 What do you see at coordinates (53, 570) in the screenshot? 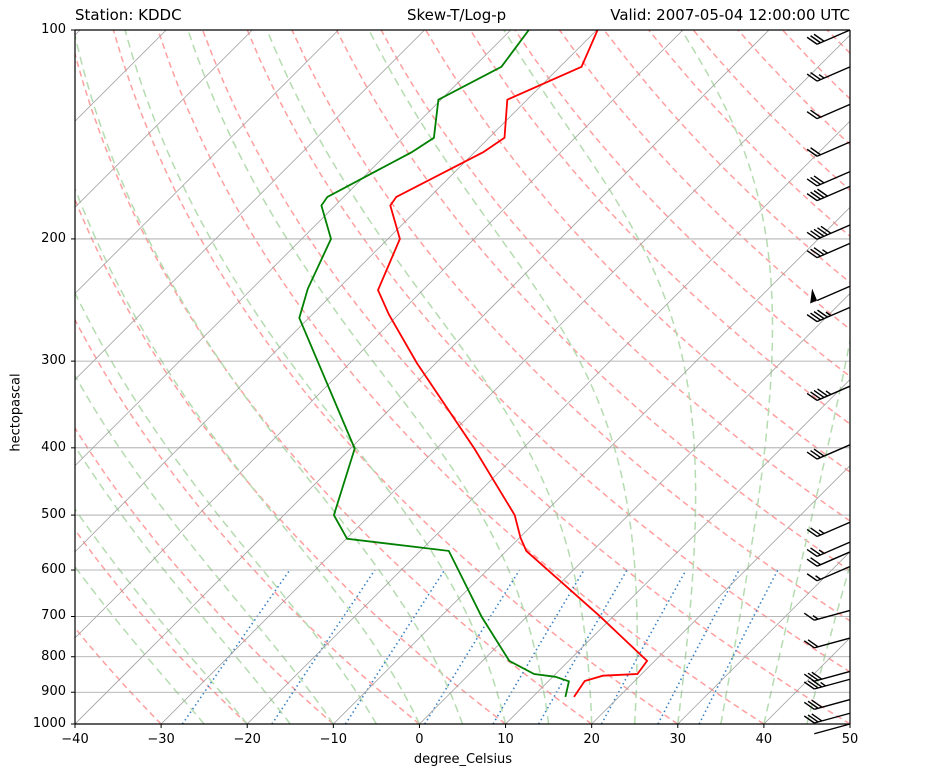
I see `y-tick-label: 600` at bounding box center [53, 570].